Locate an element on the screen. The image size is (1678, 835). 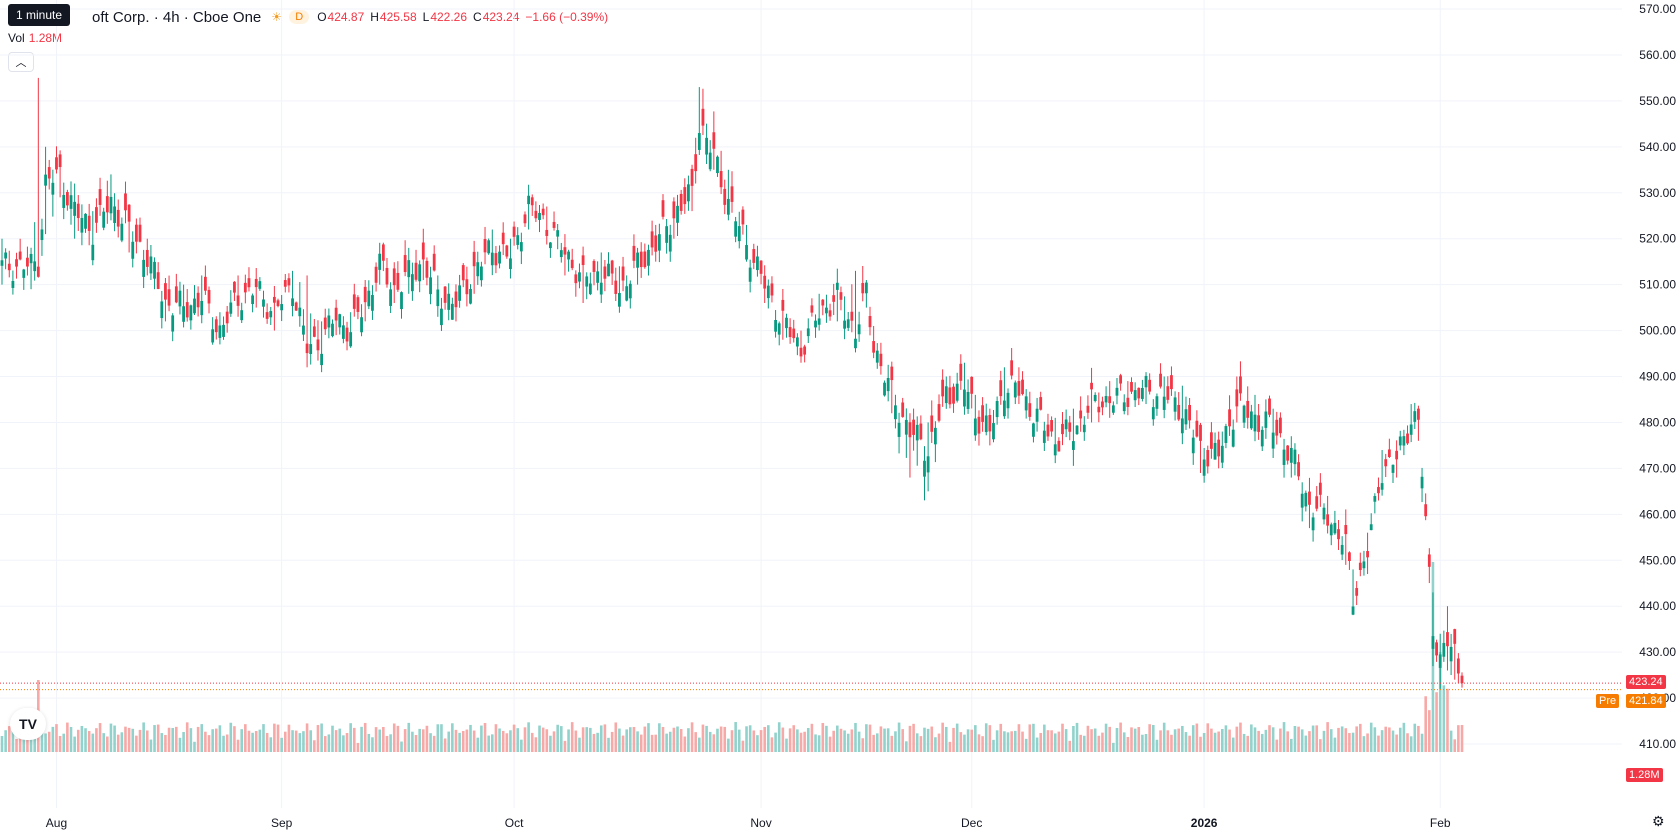
volume-tag: 1.28M is located at coordinates (1644, 775).